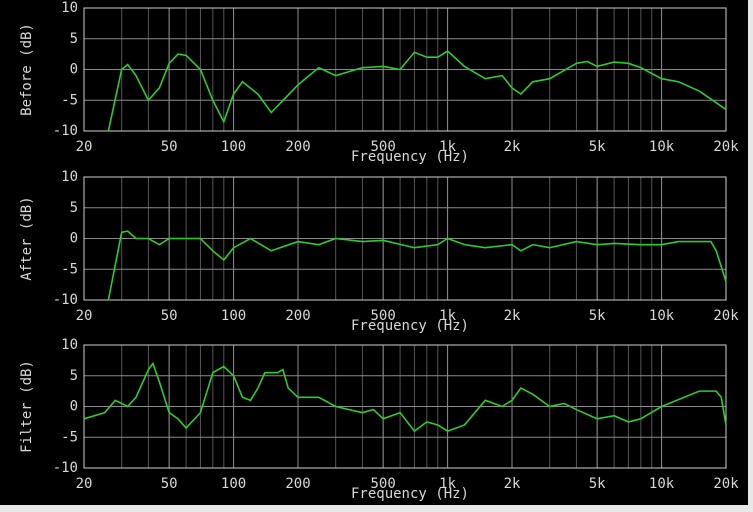  What do you see at coordinates (27, 238) in the screenshot?
I see `y-axis-label: After (dB)` at bounding box center [27, 238].